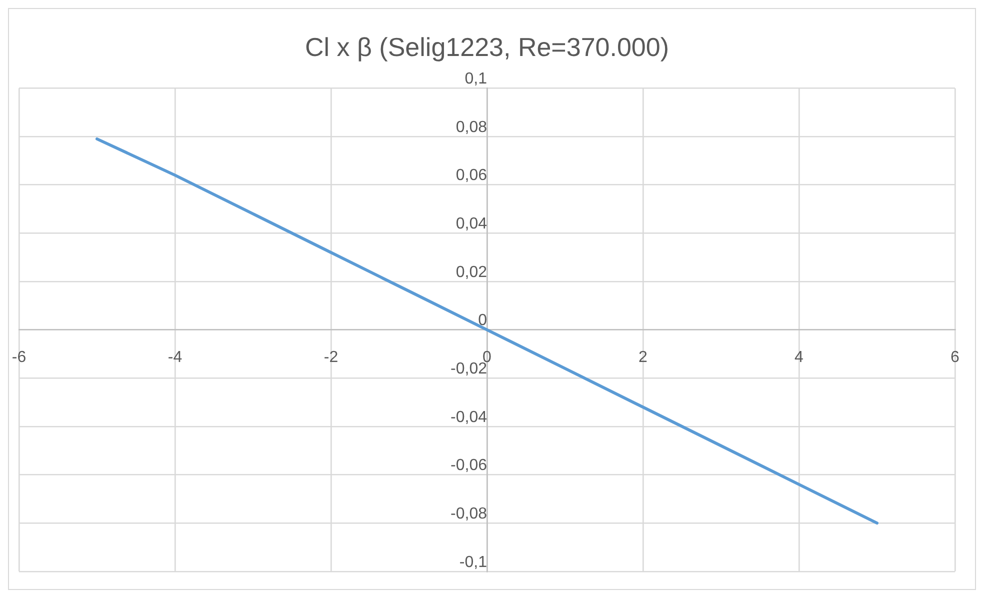 The width and height of the screenshot is (985, 598). What do you see at coordinates (472, 175) in the screenshot?
I see `y-tick-label: 0,06` at bounding box center [472, 175].